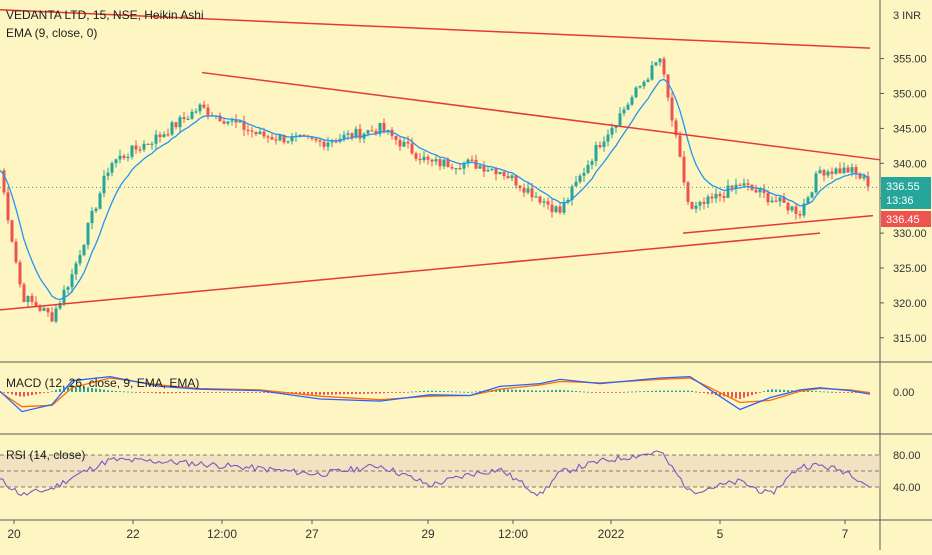 This screenshot has width=932, height=555. Describe the element at coordinates (900, 201) in the screenshot. I see `countdown-value: 13:36` at that location.